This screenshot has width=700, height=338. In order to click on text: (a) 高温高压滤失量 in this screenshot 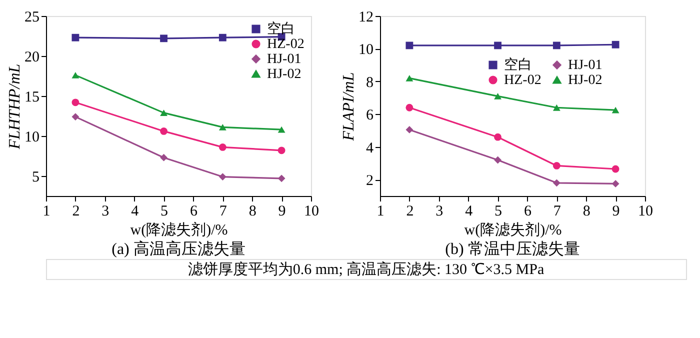, I will do `click(179, 249)`.